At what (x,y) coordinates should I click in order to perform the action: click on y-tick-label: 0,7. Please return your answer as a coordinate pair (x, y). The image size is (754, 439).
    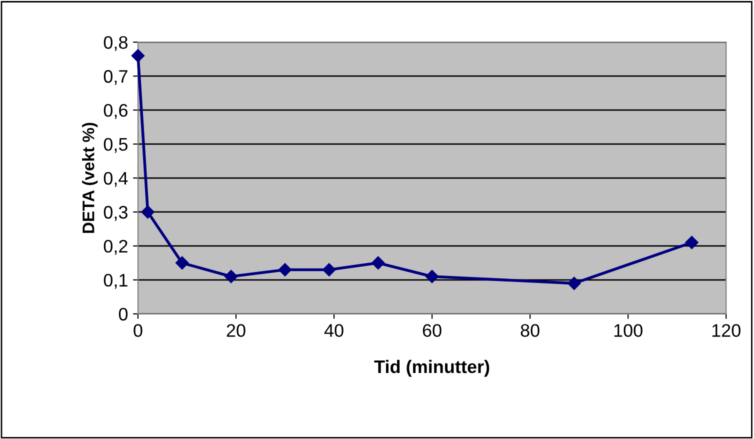
    Looking at the image, I should click on (116, 77).